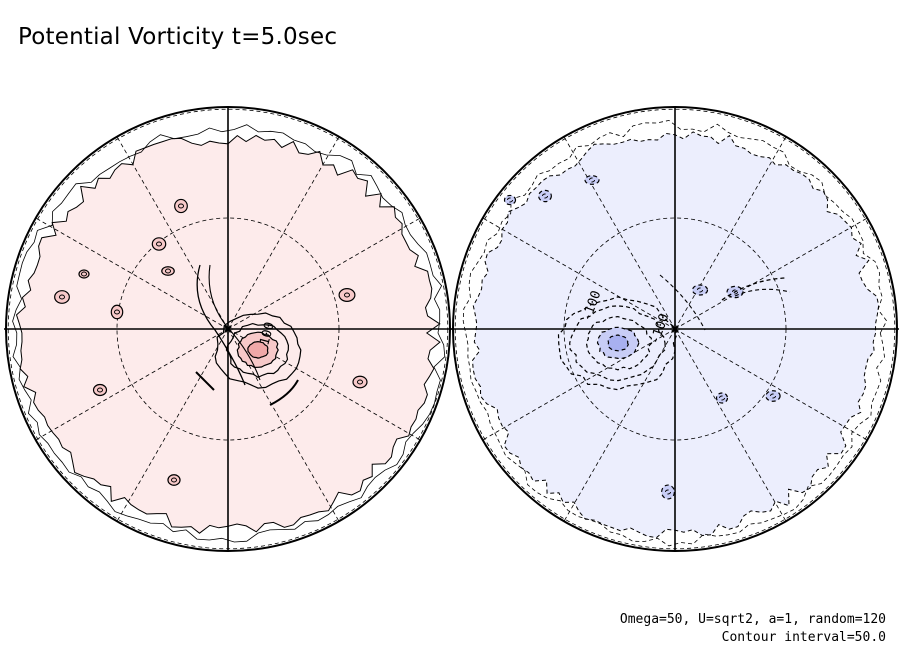 The width and height of the screenshot is (904, 654). I want to click on contour-label: 100, so click(267, 333).